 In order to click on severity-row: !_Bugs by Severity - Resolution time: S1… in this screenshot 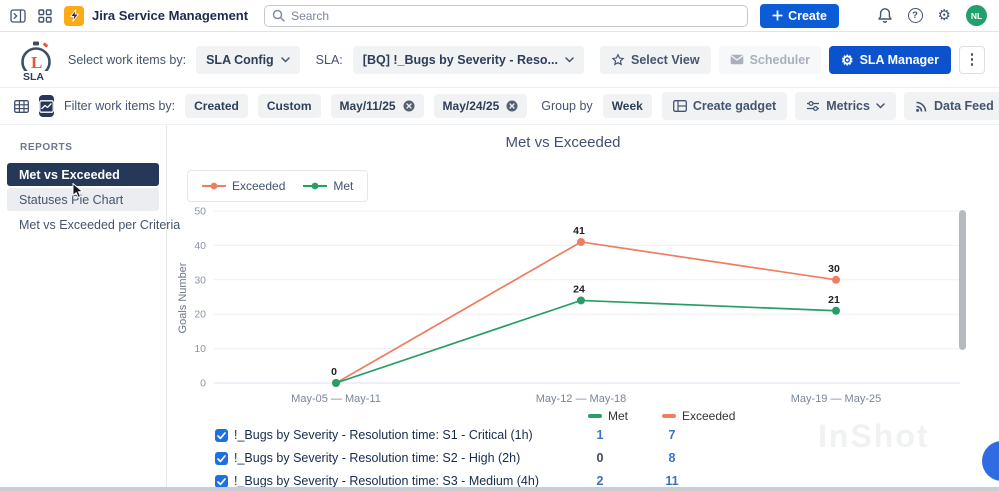, I will do `click(583, 437)`.